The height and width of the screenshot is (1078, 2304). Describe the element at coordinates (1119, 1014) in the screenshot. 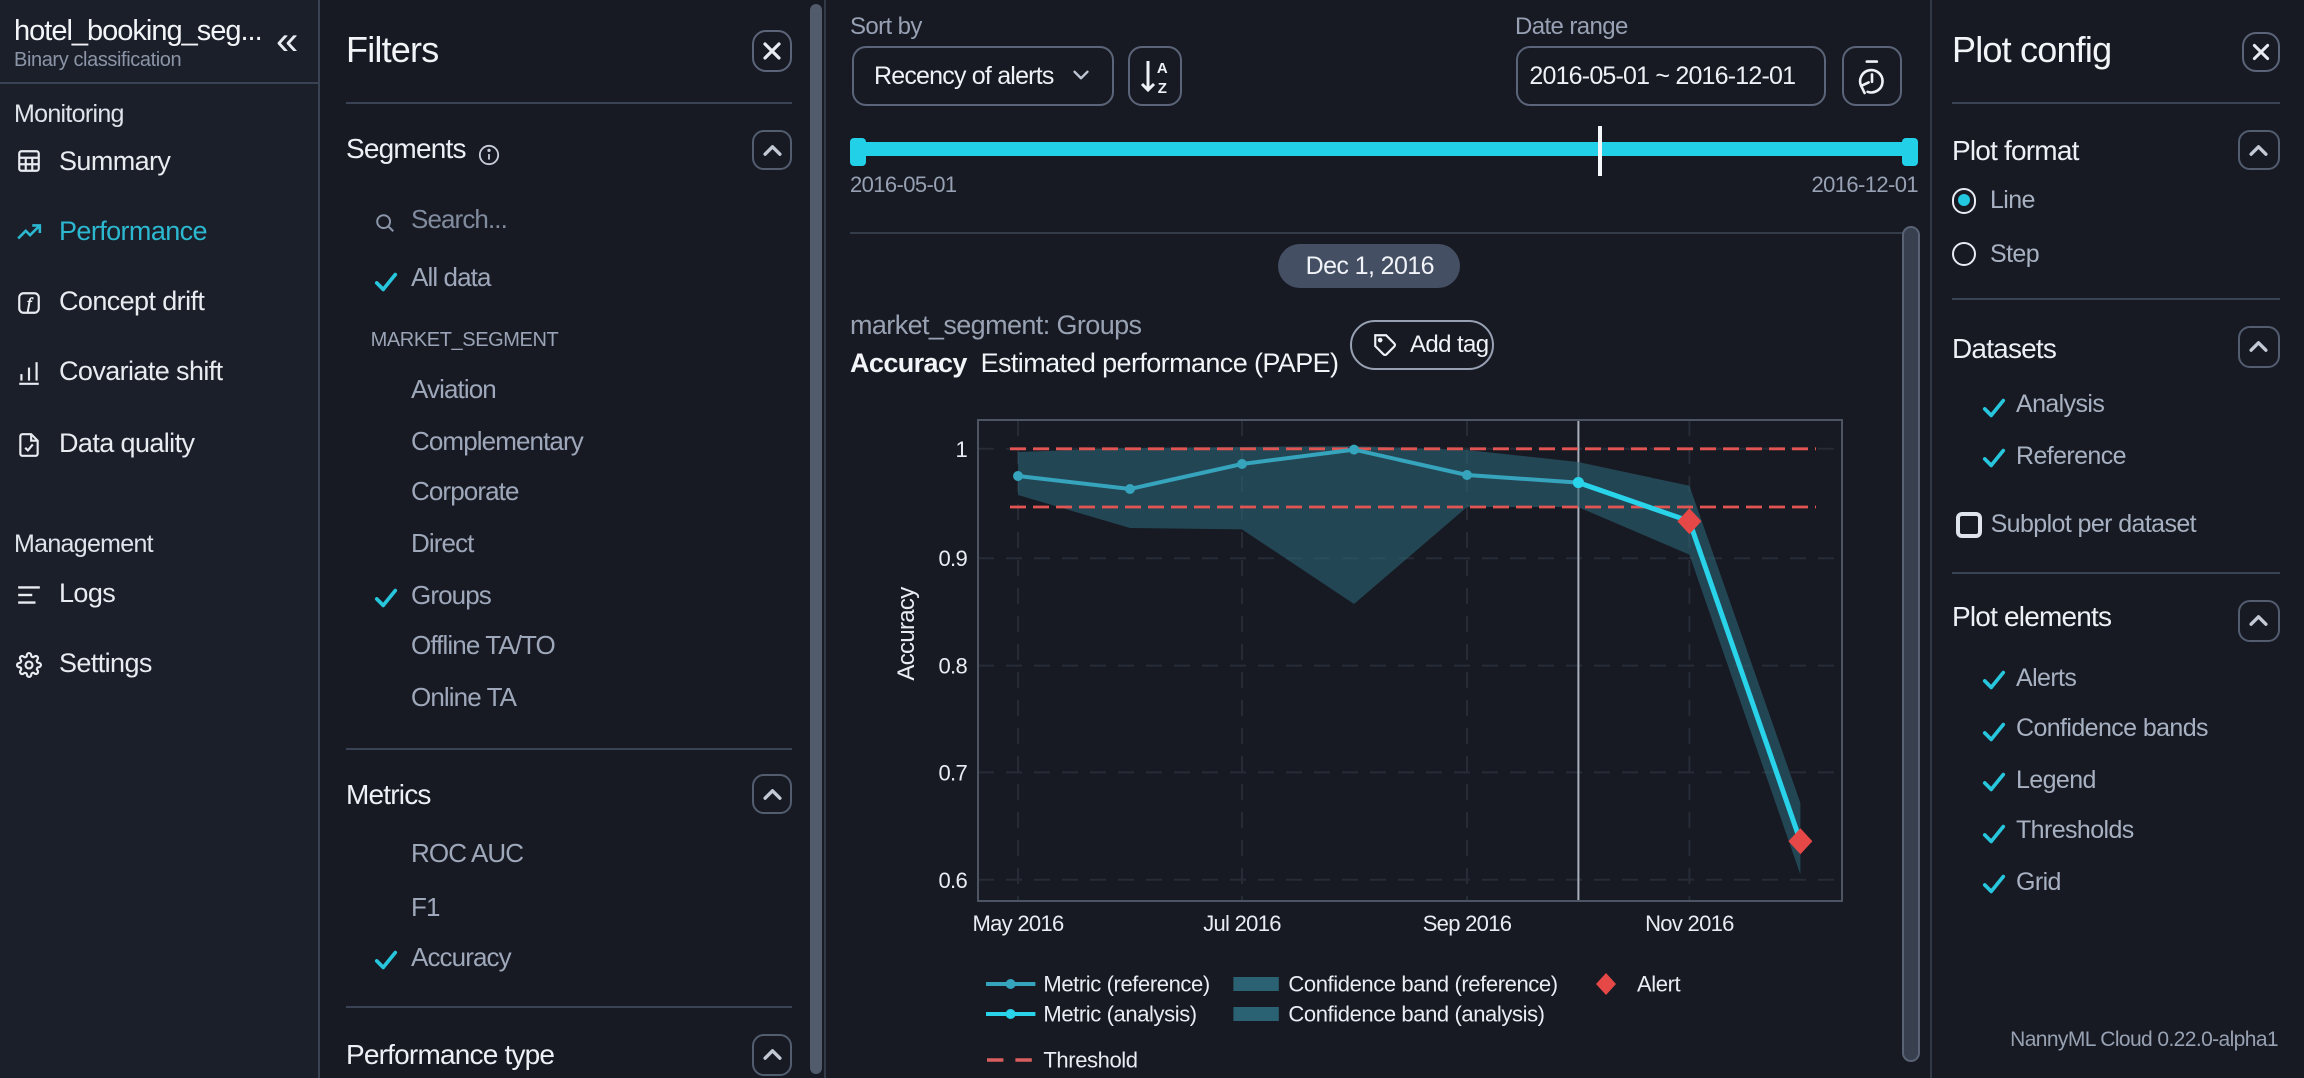

I see `svg-text: Metric (analysis)` at that location.